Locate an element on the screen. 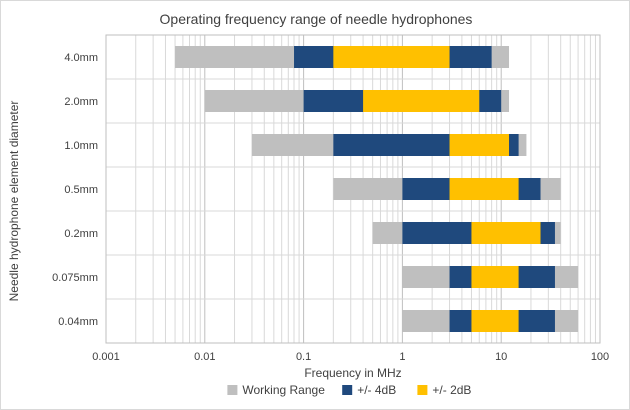 The image size is (630, 410). bar-series2-4-0mm is located at coordinates (391, 57).